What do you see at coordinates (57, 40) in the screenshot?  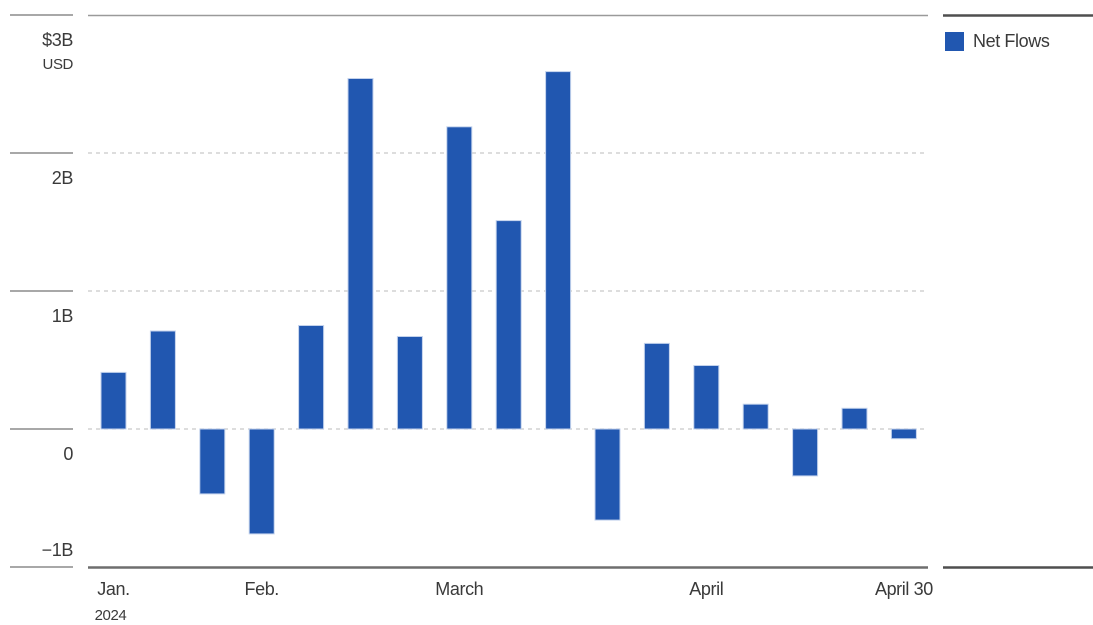 I see `y-tick-label-3b: $3B` at bounding box center [57, 40].